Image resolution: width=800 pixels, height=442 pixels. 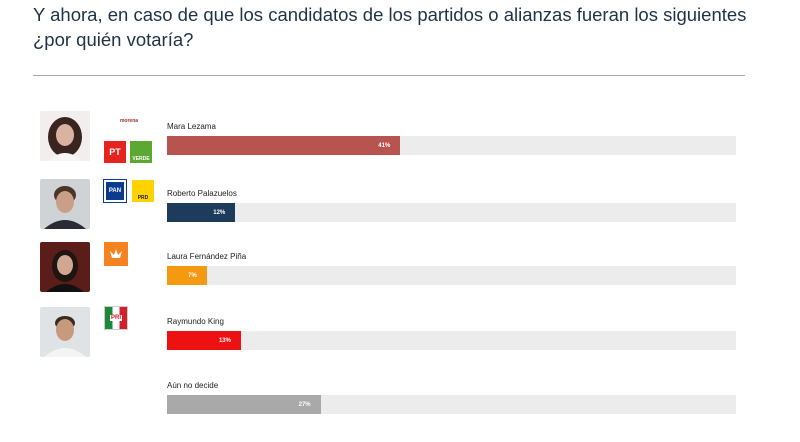 I want to click on bar-track: 7%, so click(x=451, y=275).